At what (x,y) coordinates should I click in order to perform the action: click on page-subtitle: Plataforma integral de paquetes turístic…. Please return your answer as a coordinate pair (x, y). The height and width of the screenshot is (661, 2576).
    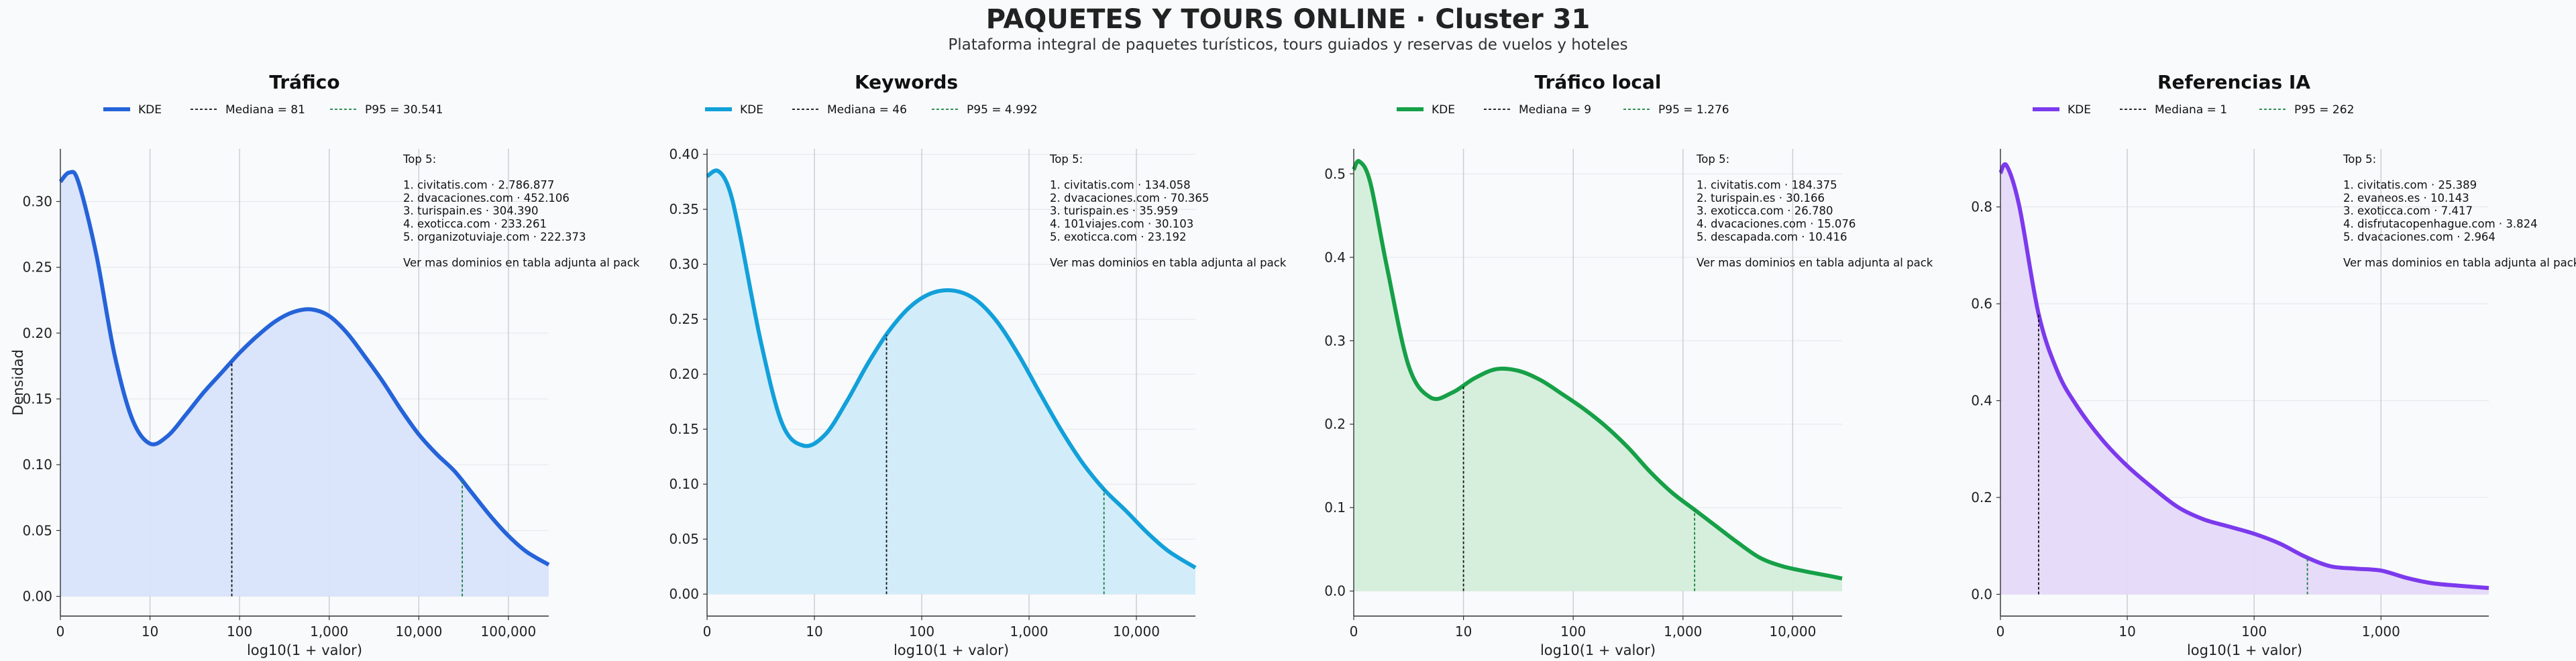
    Looking at the image, I should click on (1288, 45).